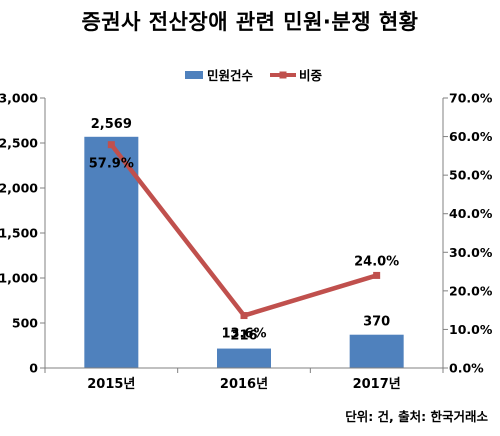 Image resolution: width=500 pixels, height=436 pixels. Describe the element at coordinates (25, 323) in the screenshot. I see `left-tick-label: 500` at that location.